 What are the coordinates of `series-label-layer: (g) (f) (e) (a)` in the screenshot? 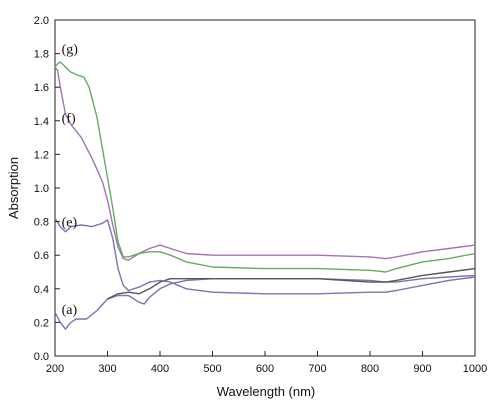 It's located at (70, 180).